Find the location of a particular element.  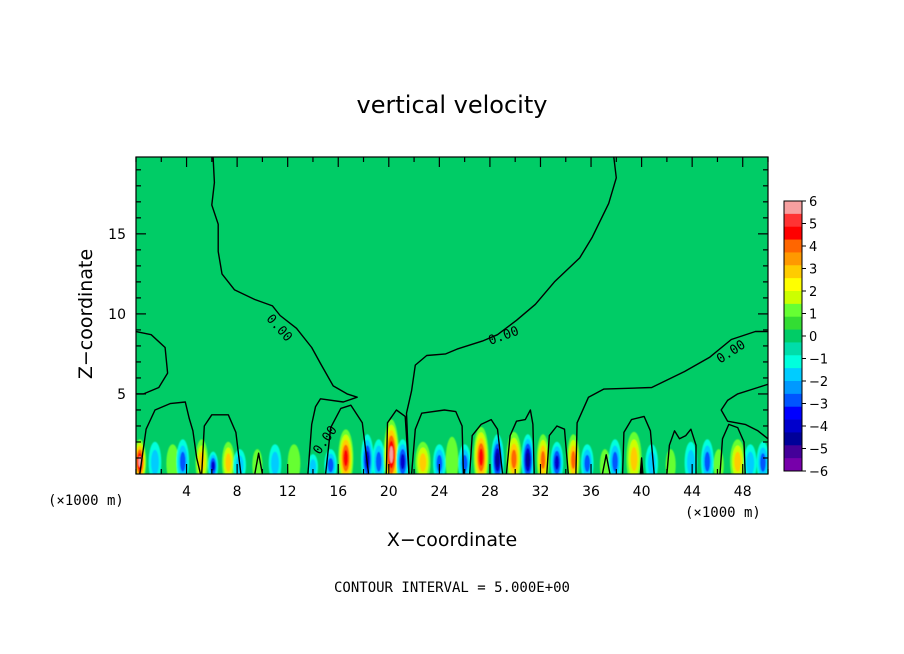

y-tick-label: 5 is located at coordinates (121, 395).